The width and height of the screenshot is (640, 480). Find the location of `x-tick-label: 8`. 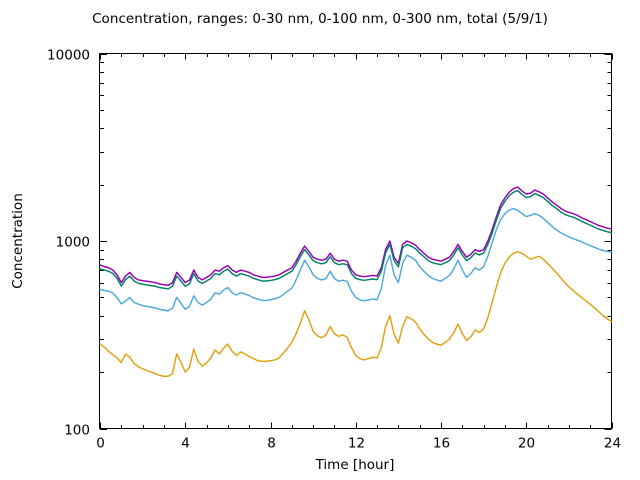

x-tick-label: 8 is located at coordinates (271, 444).